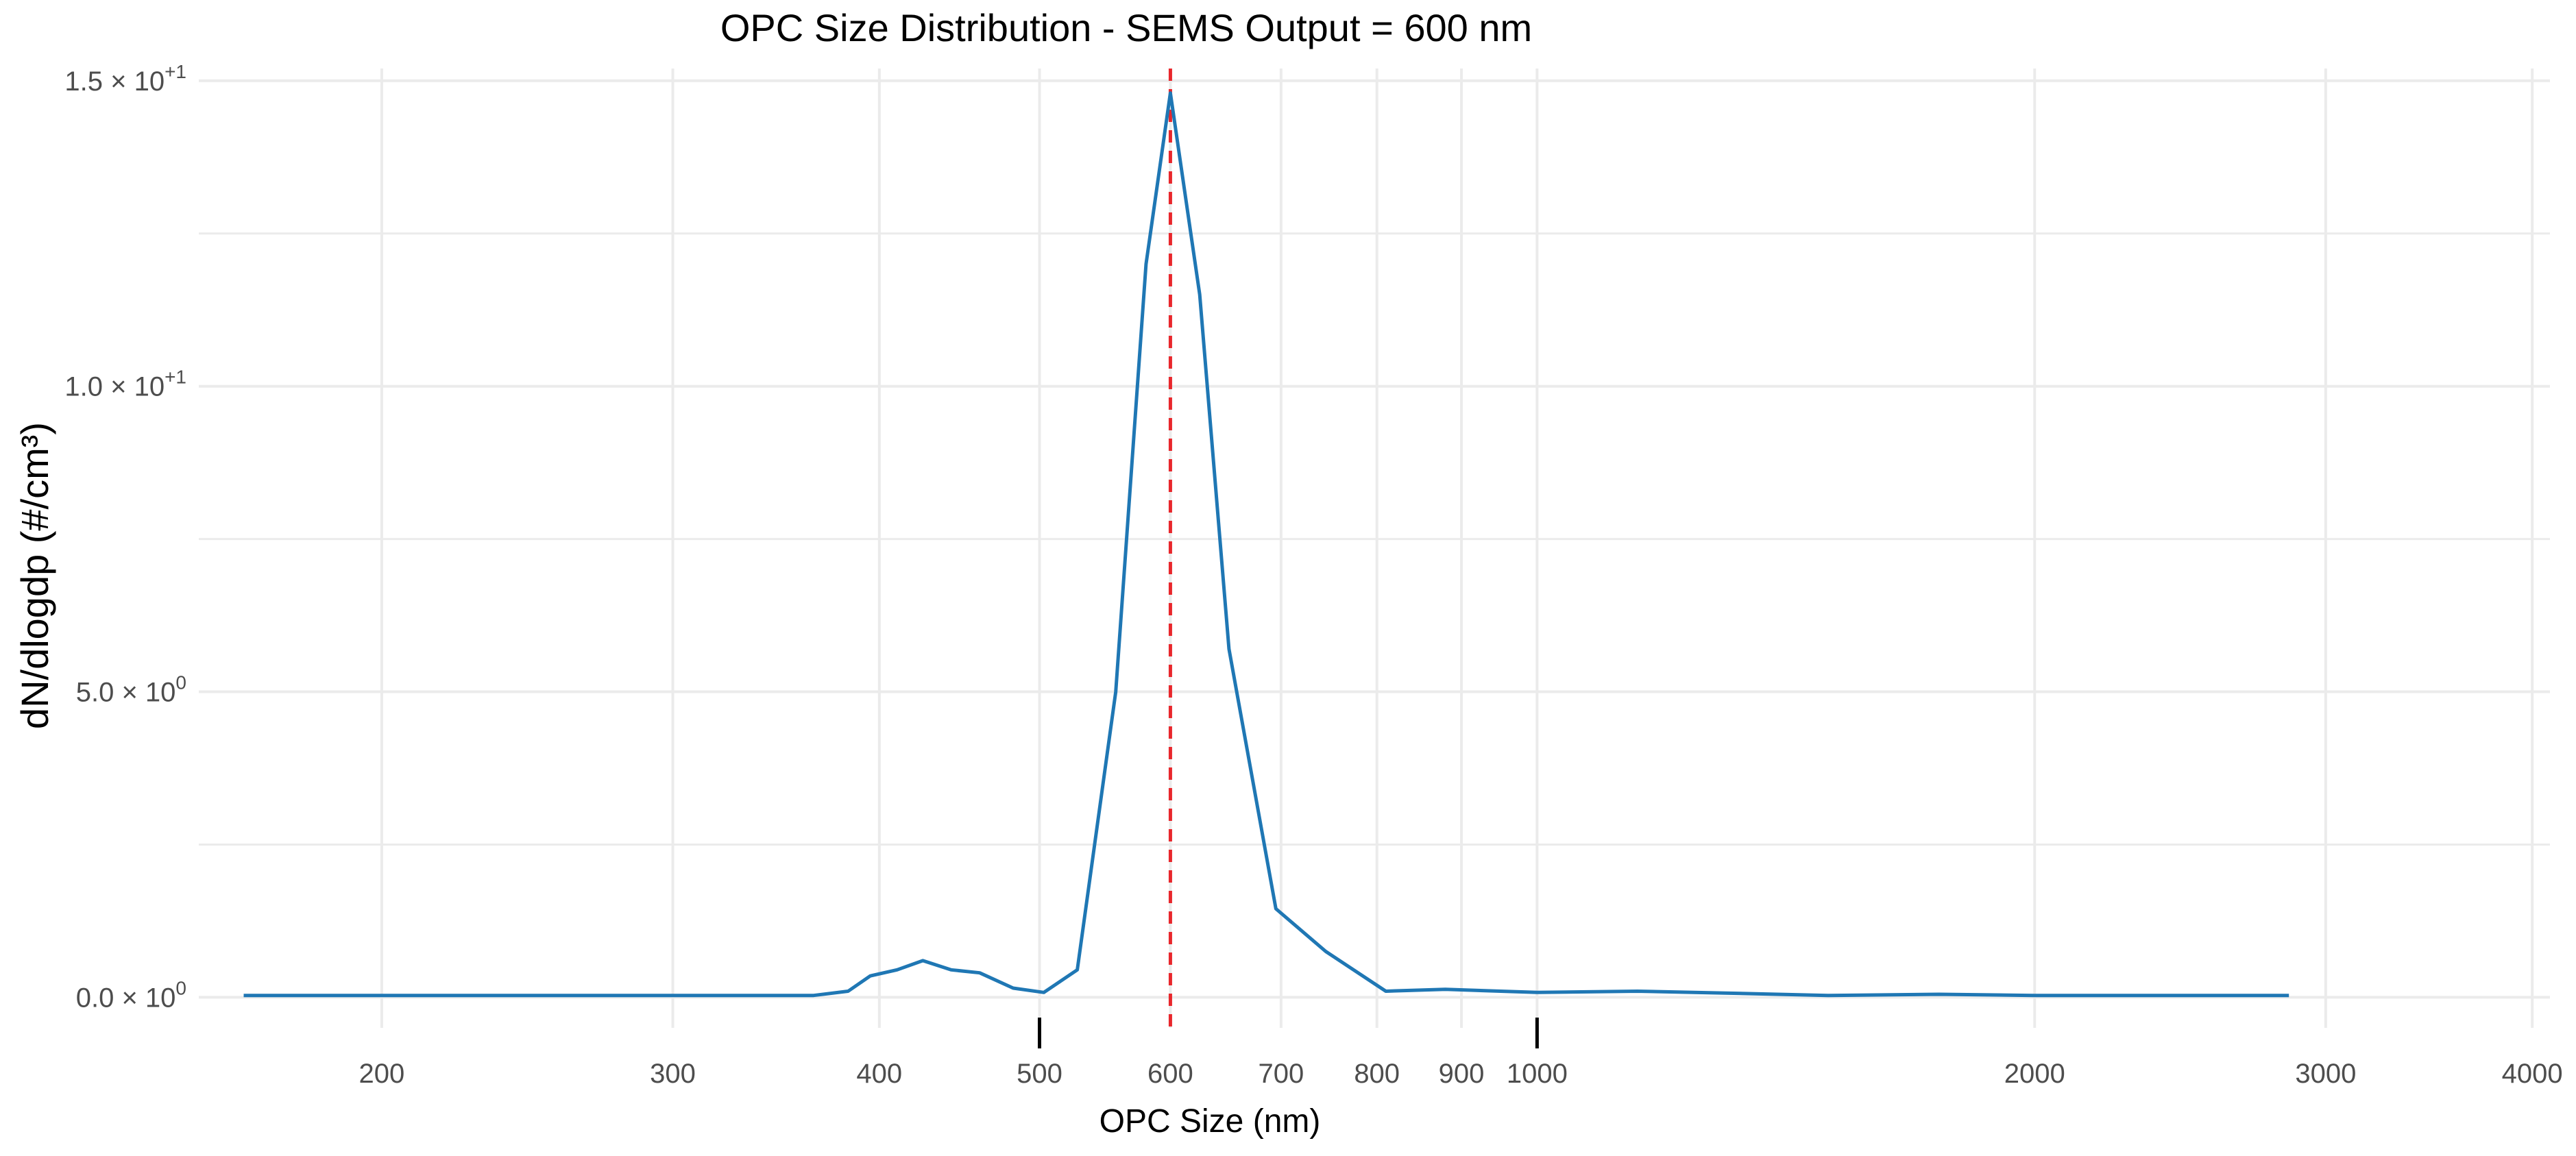 The image size is (2576, 1156). Describe the element at coordinates (2532, 1074) in the screenshot. I see `x-tick-label: 4000` at that location.